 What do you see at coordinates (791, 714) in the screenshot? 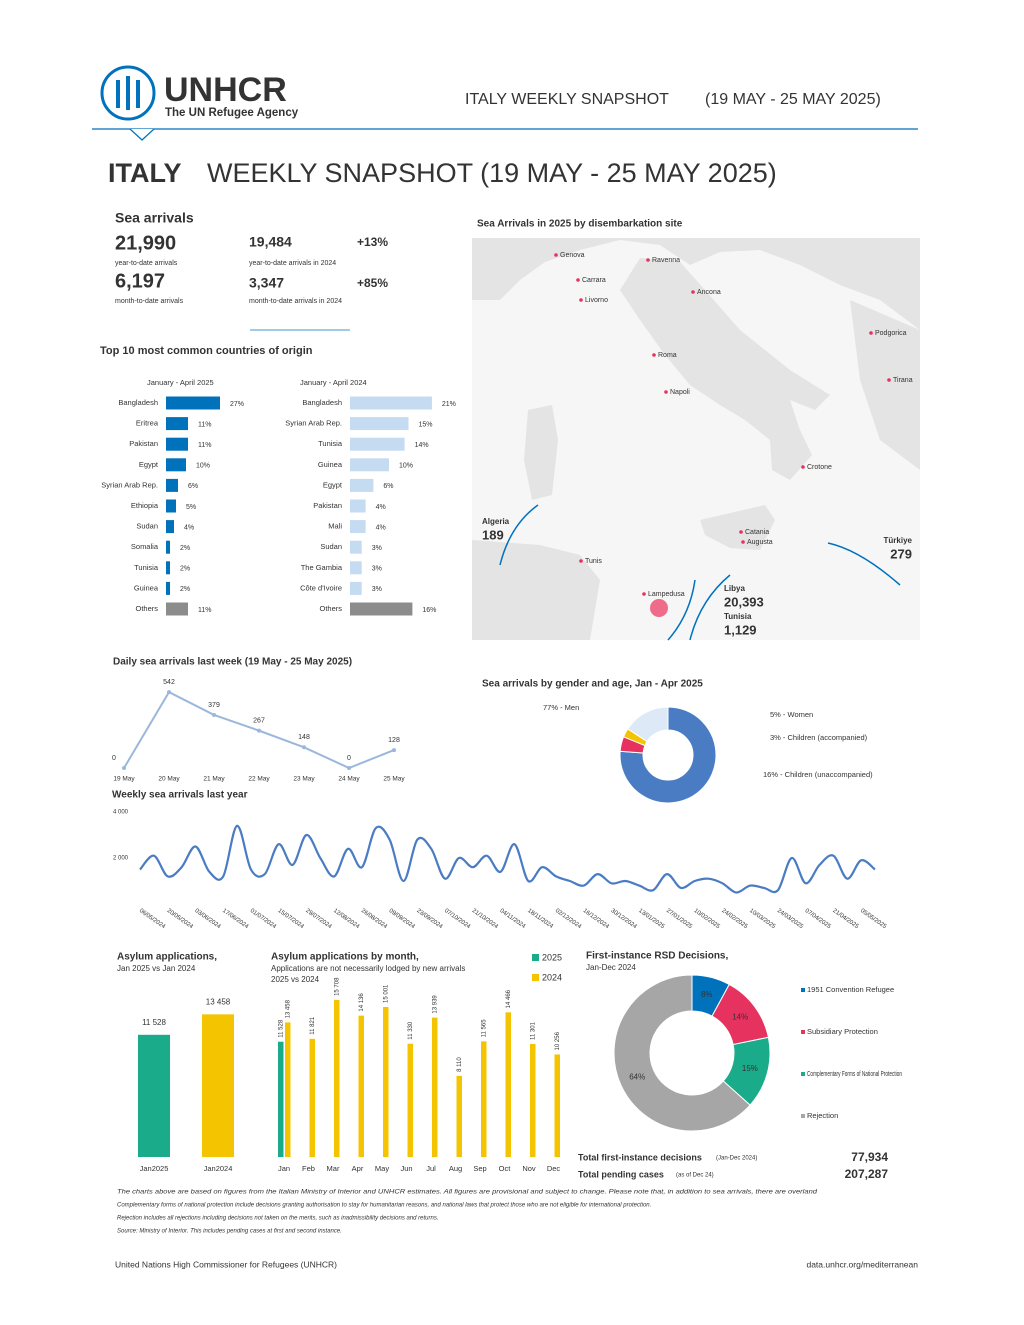
I see `legend-label: 5% - Women` at bounding box center [791, 714].